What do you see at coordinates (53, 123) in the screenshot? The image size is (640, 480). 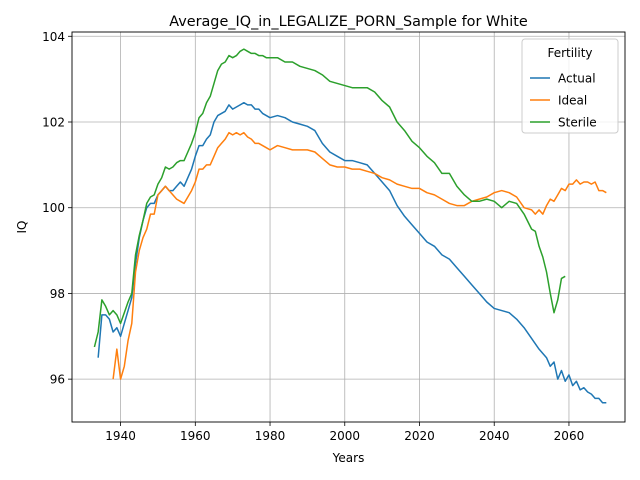 I see `y-tick-label: 102` at bounding box center [53, 123].